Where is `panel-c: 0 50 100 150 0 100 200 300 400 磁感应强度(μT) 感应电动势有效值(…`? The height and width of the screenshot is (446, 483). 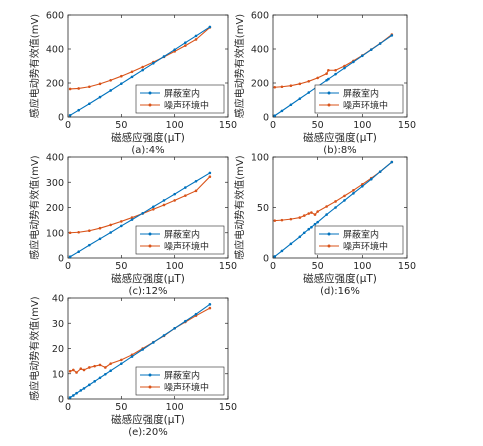 panel-c: 0 50 100 150 0 100 200 300 400 磁感应强度(μT) 感应电动势有效值(… is located at coordinates (132, 225).